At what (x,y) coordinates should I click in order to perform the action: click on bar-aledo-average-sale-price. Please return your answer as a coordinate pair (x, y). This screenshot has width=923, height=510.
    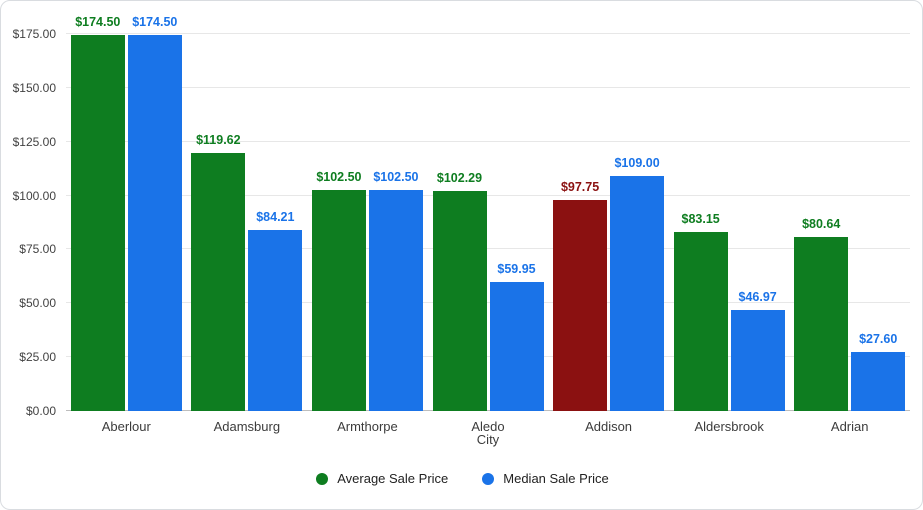
    Looking at the image, I should click on (459, 300).